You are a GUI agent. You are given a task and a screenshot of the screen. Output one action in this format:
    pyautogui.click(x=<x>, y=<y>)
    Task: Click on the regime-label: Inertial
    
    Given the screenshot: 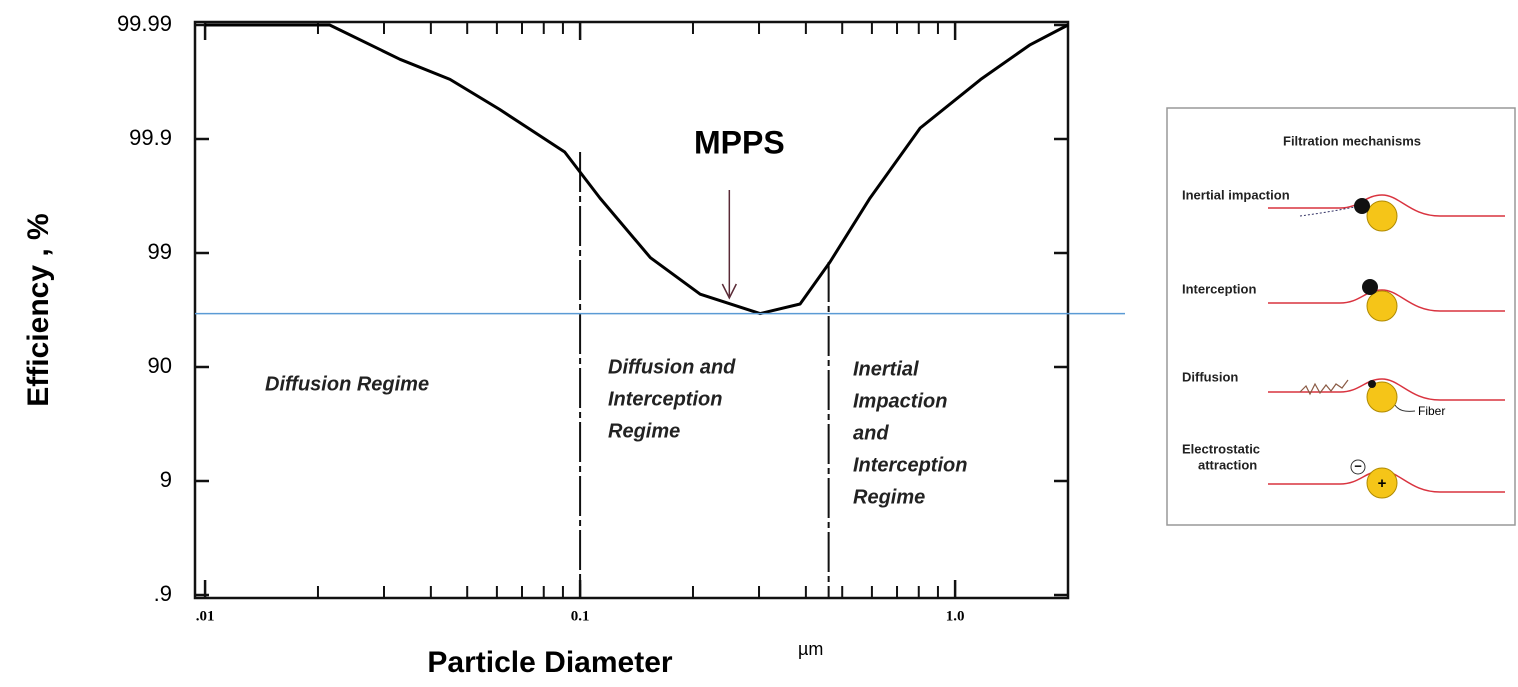 What is the action you would take?
    pyautogui.click(x=886, y=369)
    